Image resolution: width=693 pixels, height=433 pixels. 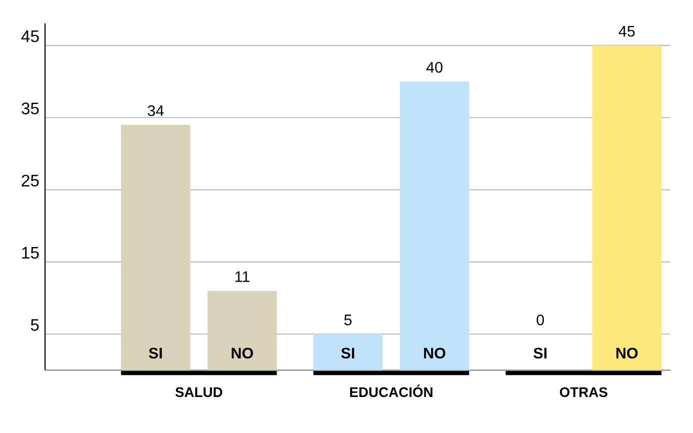 I want to click on data-label: 11, so click(x=242, y=276).